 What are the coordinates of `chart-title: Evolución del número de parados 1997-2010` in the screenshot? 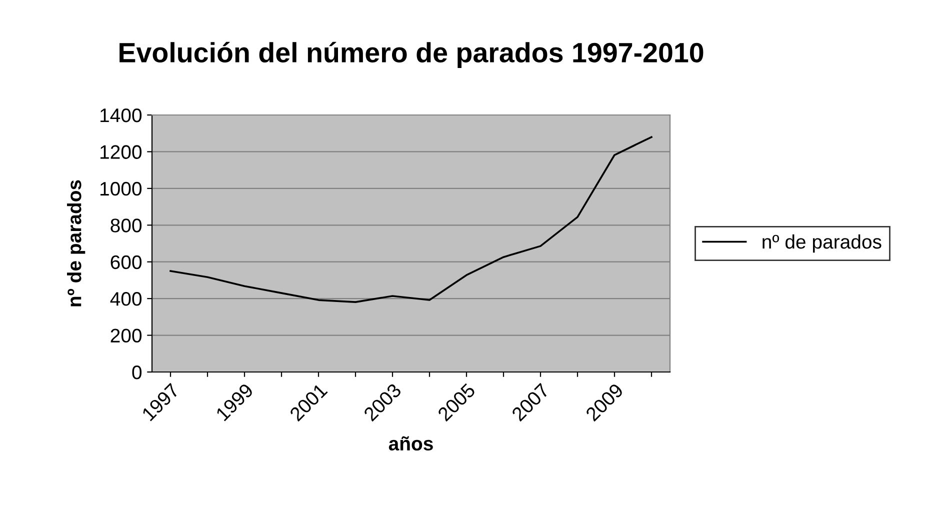 It's located at (412, 55).